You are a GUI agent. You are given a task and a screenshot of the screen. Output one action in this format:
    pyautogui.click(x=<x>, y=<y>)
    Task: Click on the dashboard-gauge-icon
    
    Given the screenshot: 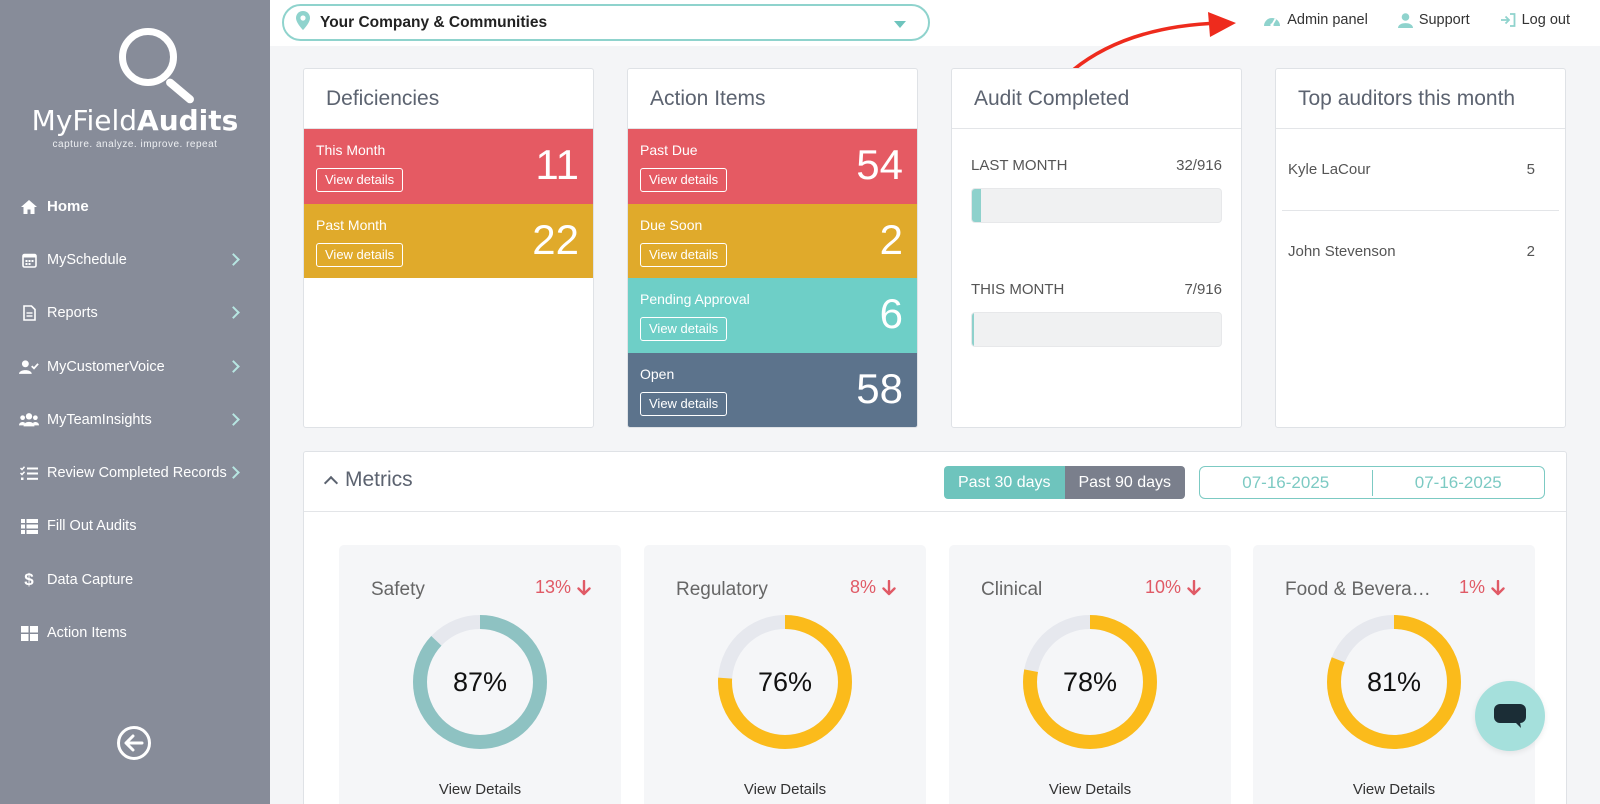 What is the action you would take?
    pyautogui.click(x=1272, y=20)
    